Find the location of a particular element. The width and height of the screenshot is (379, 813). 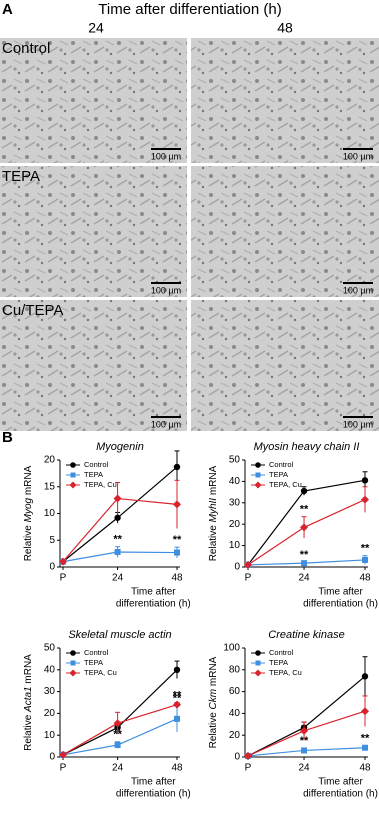

row-label: TEPA is located at coordinates (21, 176).